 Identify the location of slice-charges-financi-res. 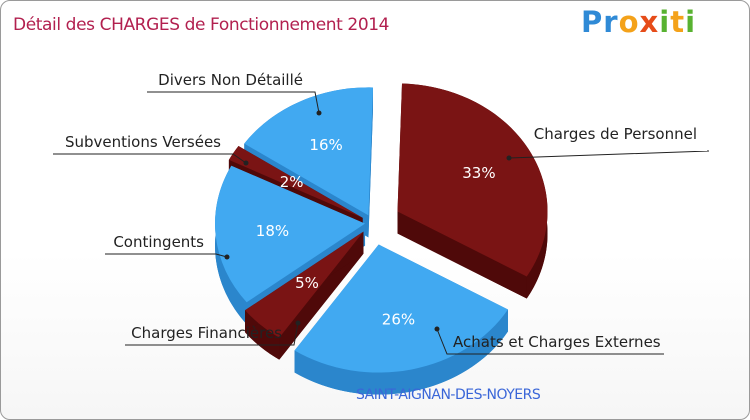
(304, 295).